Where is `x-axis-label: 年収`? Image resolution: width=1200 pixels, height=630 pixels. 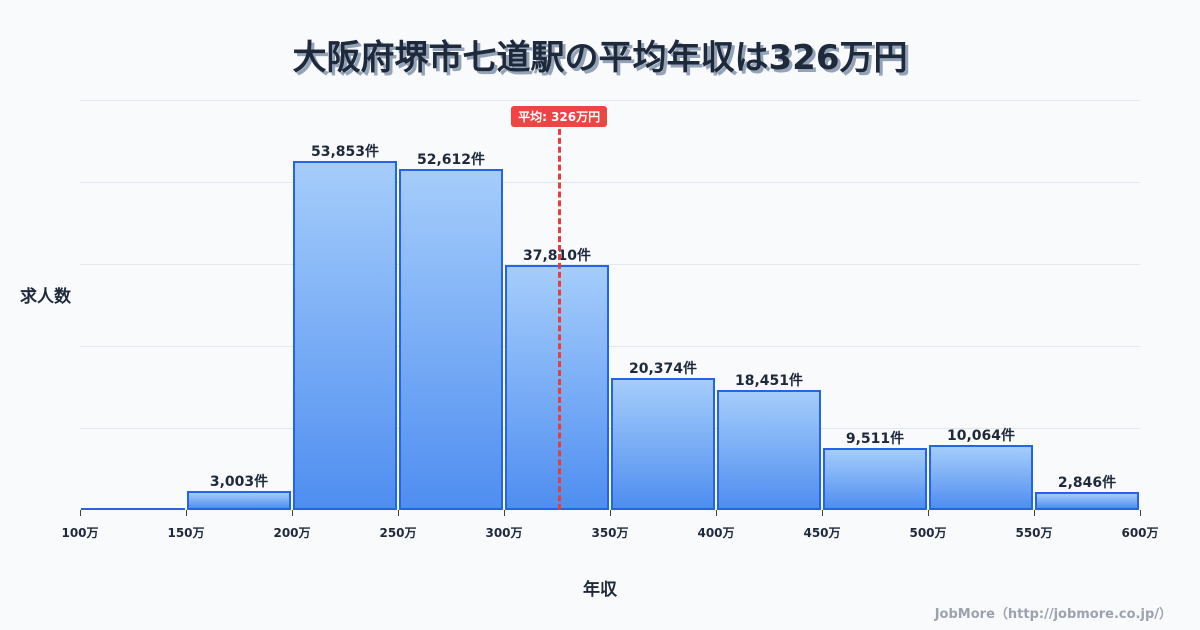 x-axis-label: 年収 is located at coordinates (600, 590).